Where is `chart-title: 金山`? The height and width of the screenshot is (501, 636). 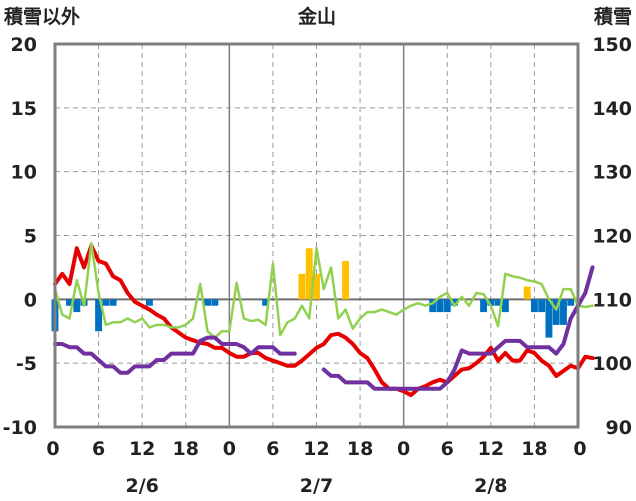
chart-title: 金山 is located at coordinates (316, 16).